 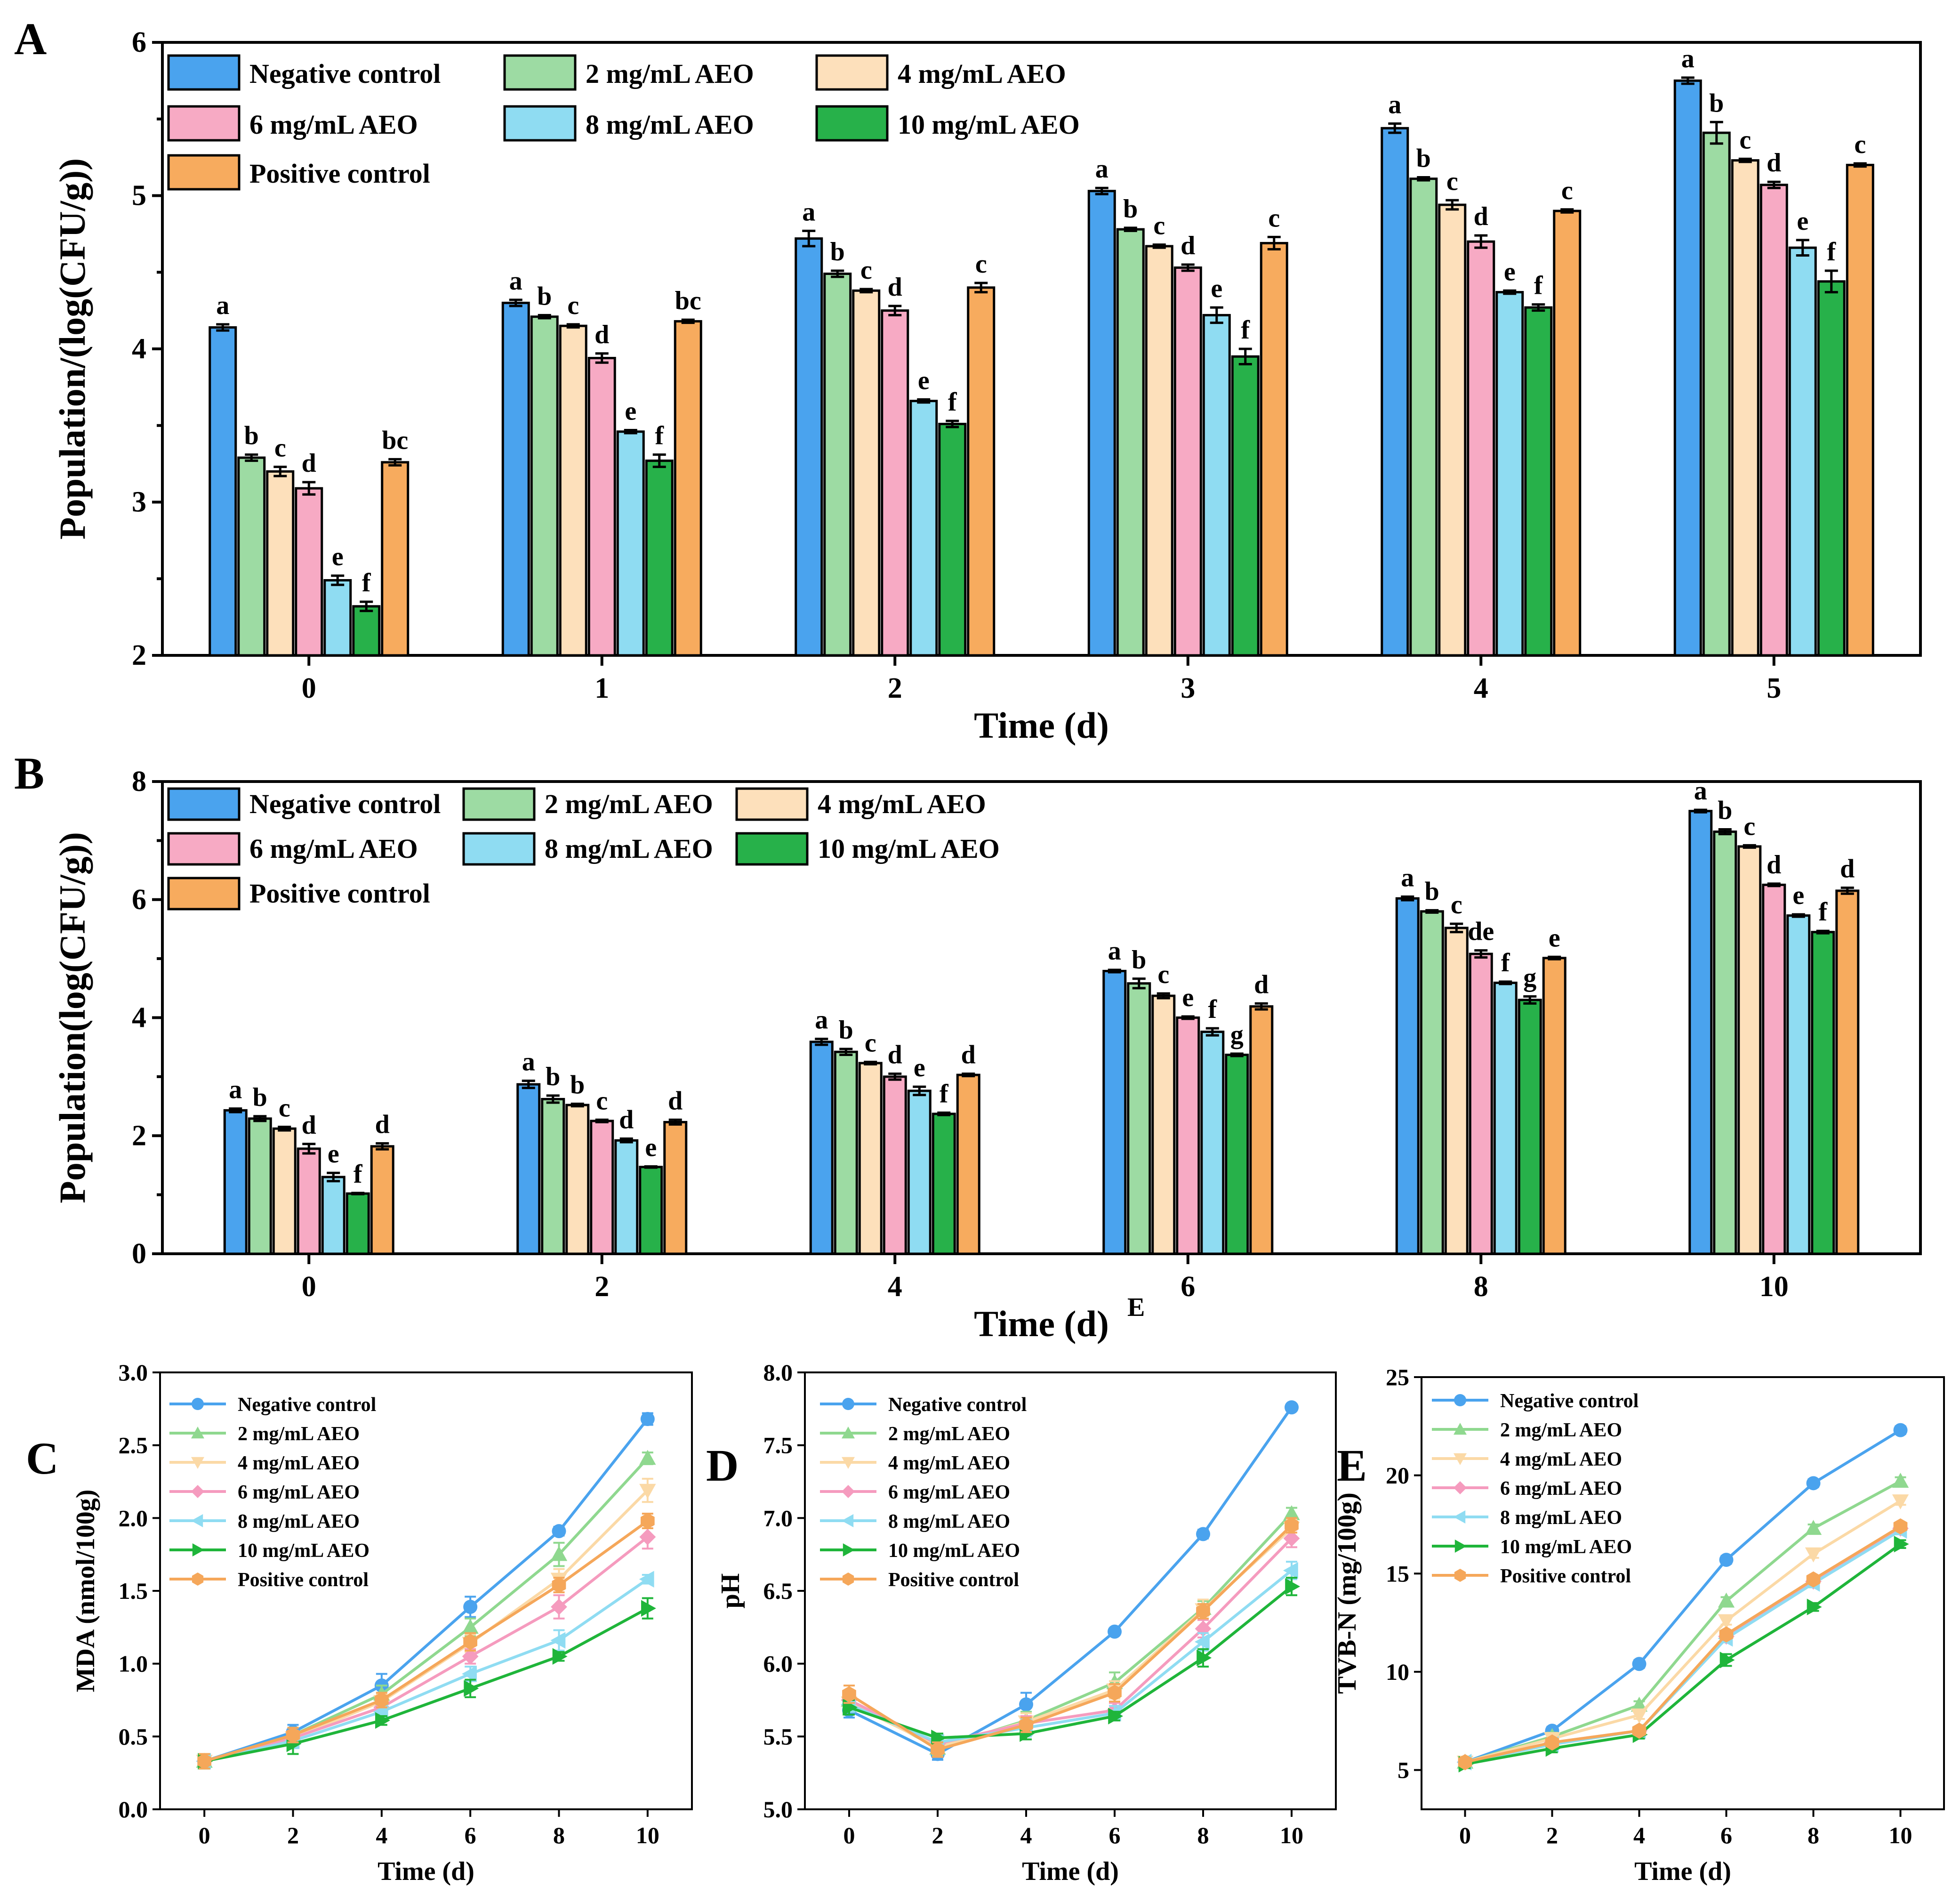 I want to click on legend-swatch-10-mg-ml-aeo, so click(x=772, y=849).